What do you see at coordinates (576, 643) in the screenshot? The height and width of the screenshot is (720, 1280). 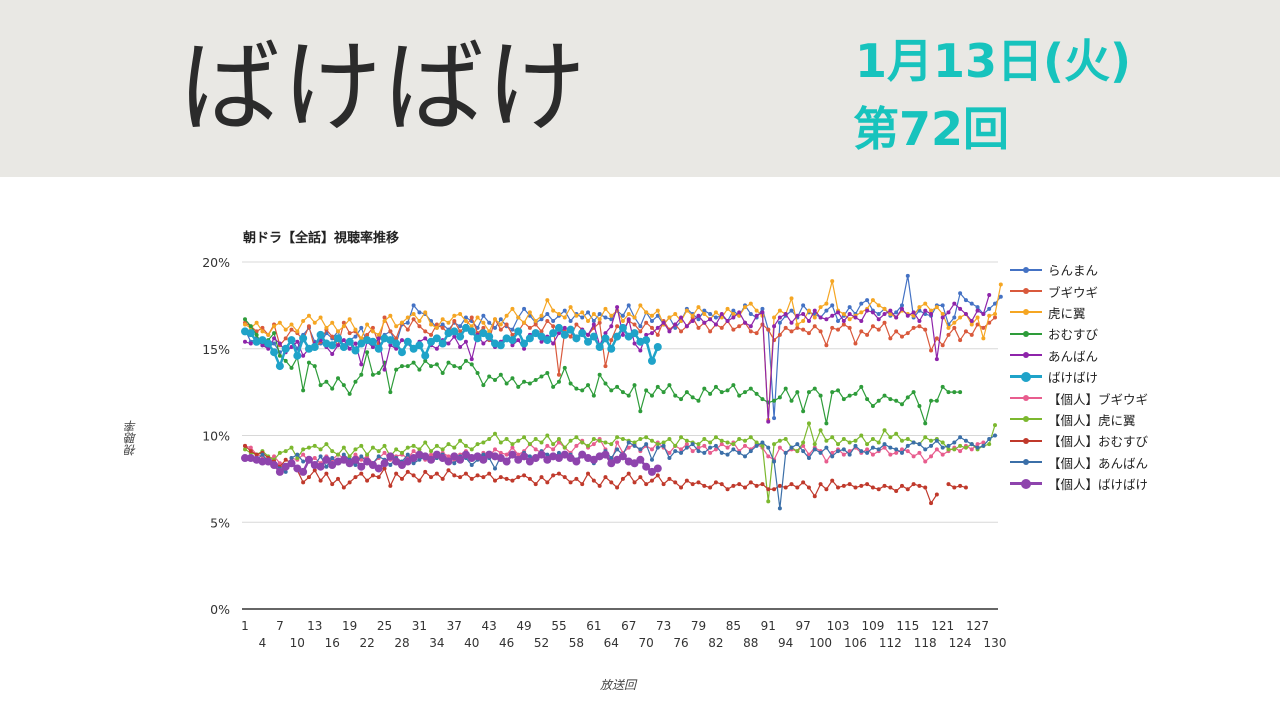 I see `x-tick-label: 58` at bounding box center [576, 643].